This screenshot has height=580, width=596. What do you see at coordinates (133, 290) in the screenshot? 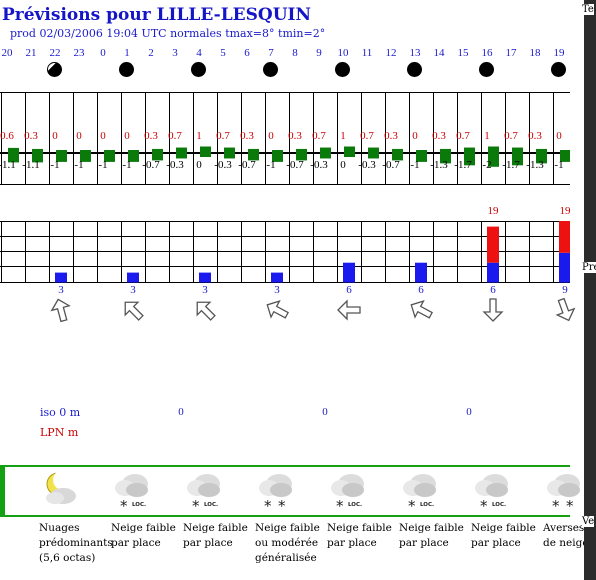
I see `wind-speed-value: 3` at bounding box center [133, 290].